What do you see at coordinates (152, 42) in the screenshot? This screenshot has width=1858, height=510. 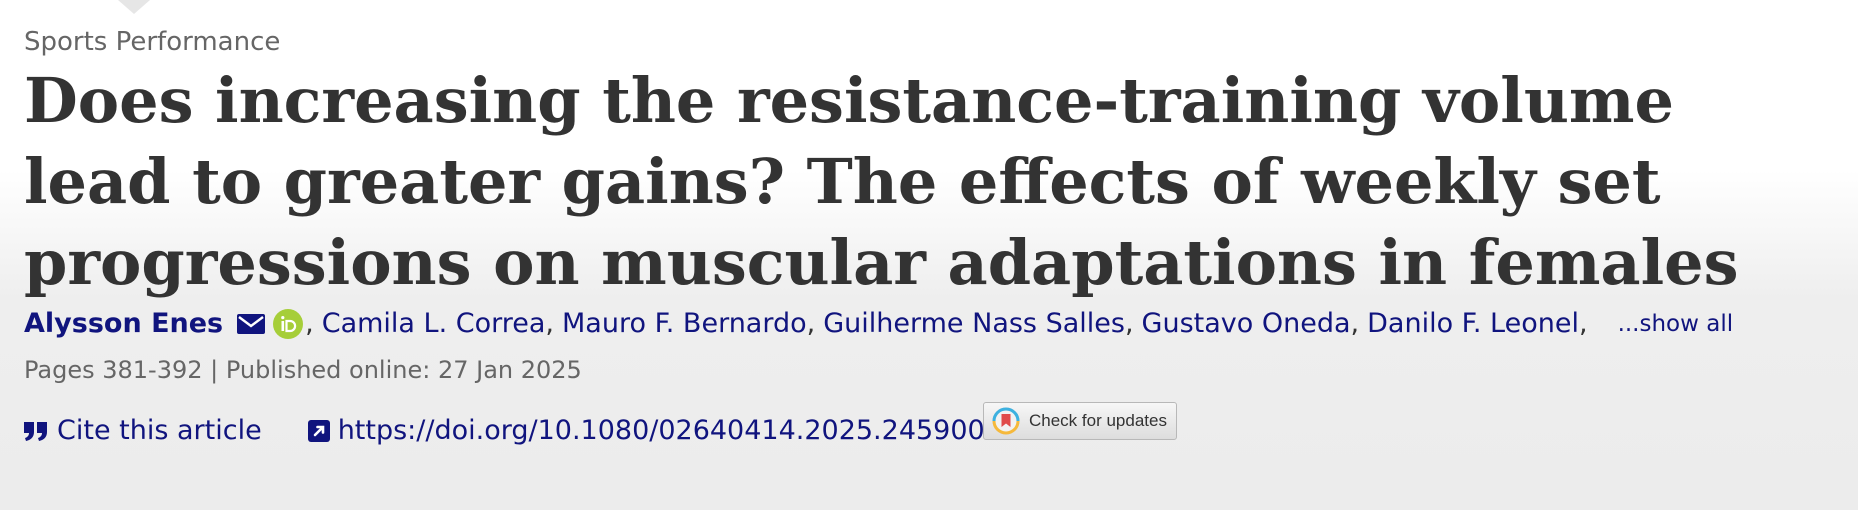 I see `section-label: Sports Performance` at bounding box center [152, 42].